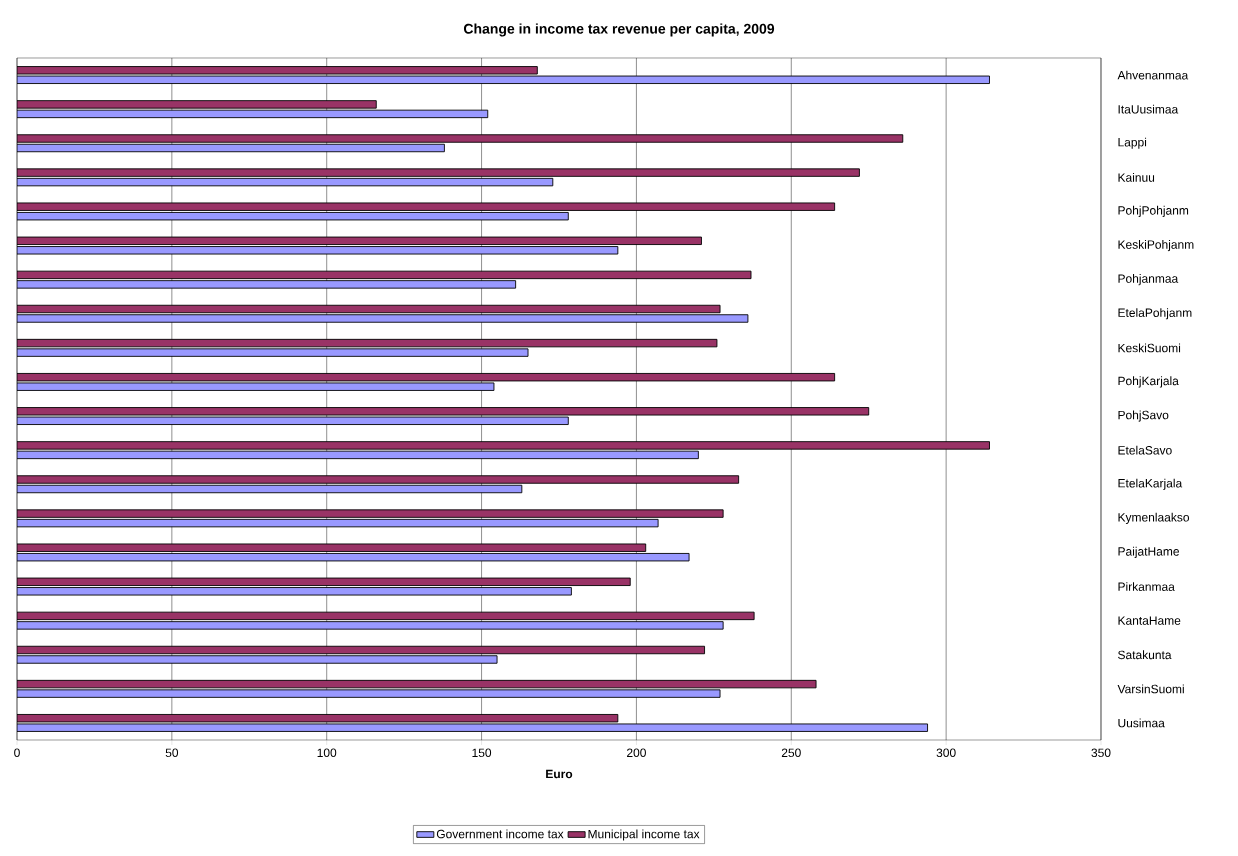  Describe the element at coordinates (636, 753) in the screenshot. I see `x-tick-label: 200` at that location.